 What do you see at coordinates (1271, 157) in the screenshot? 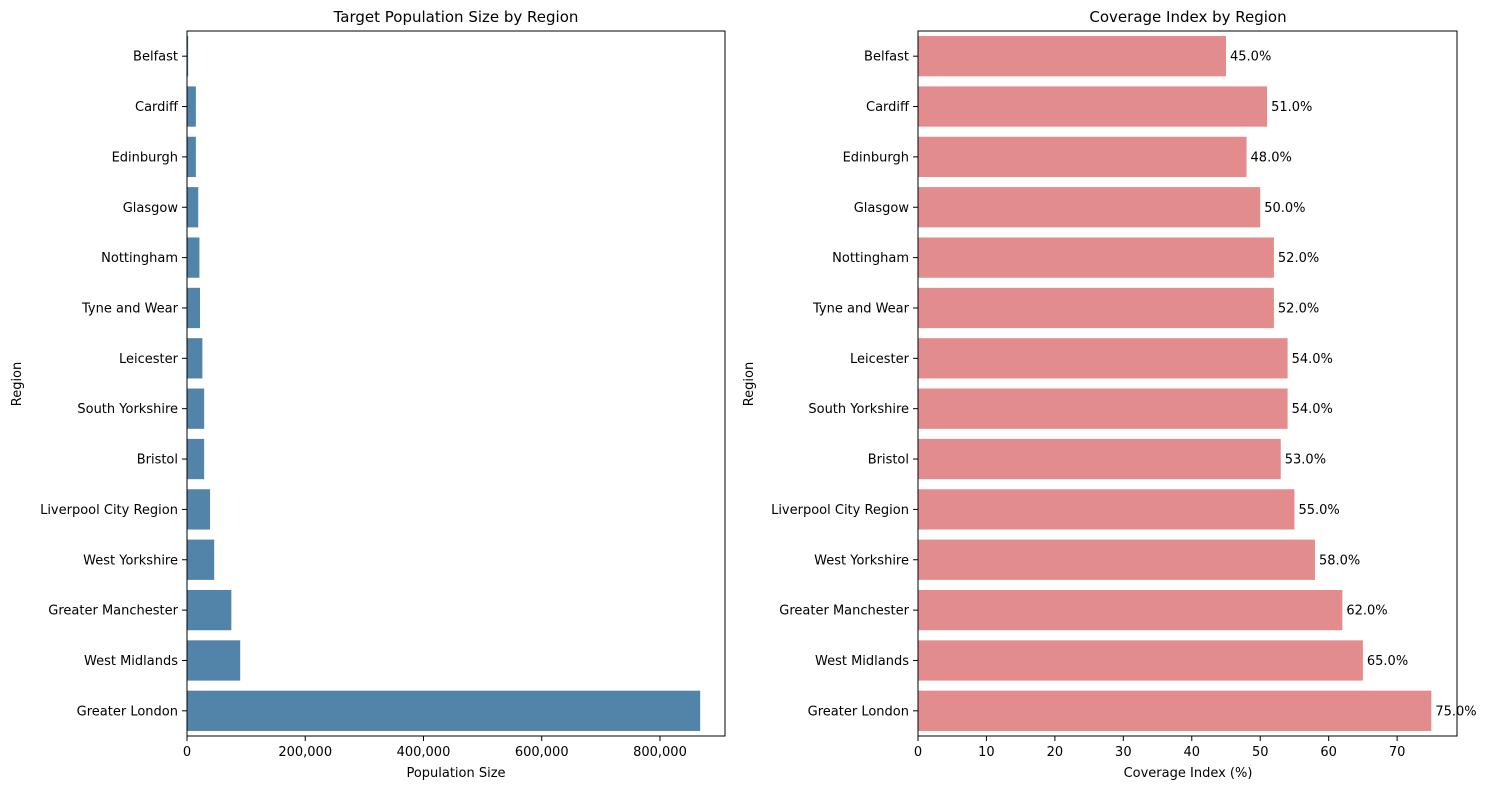
I see `data-label: 48.0%` at bounding box center [1271, 157].